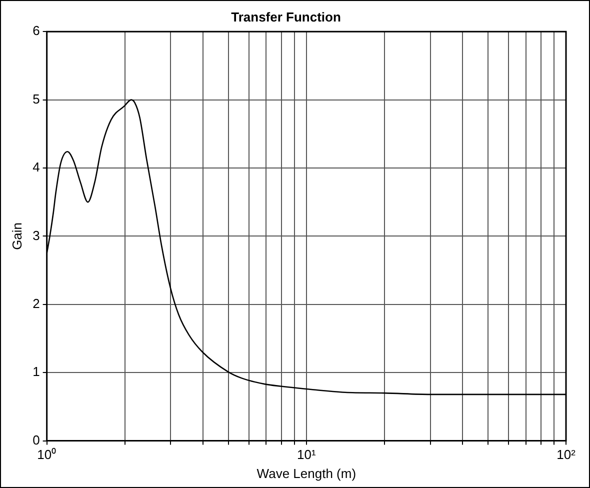 The image size is (590, 488). Describe the element at coordinates (566, 454) in the screenshot. I see `x-tick-label: 10²` at that location.